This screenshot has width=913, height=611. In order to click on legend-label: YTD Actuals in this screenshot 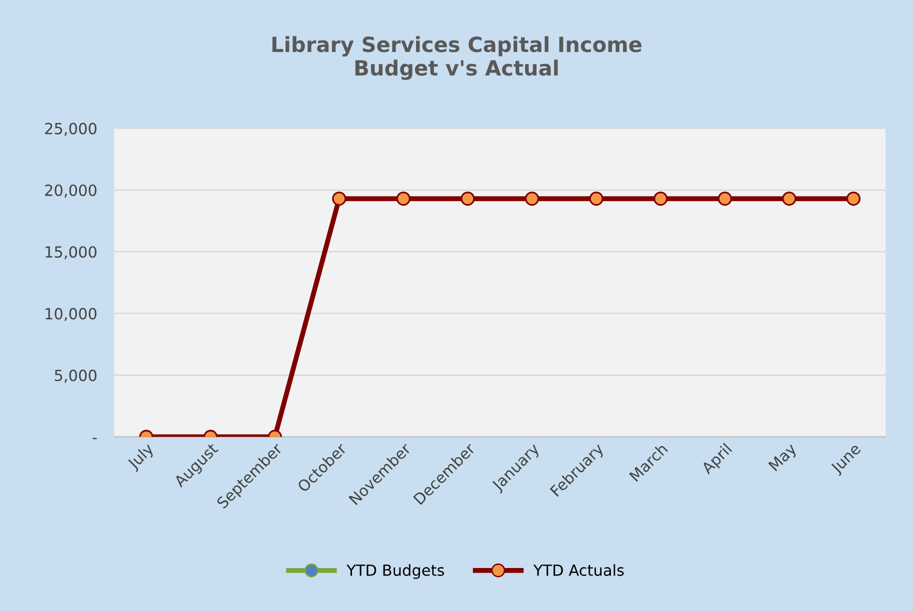, I will do `click(578, 570)`.